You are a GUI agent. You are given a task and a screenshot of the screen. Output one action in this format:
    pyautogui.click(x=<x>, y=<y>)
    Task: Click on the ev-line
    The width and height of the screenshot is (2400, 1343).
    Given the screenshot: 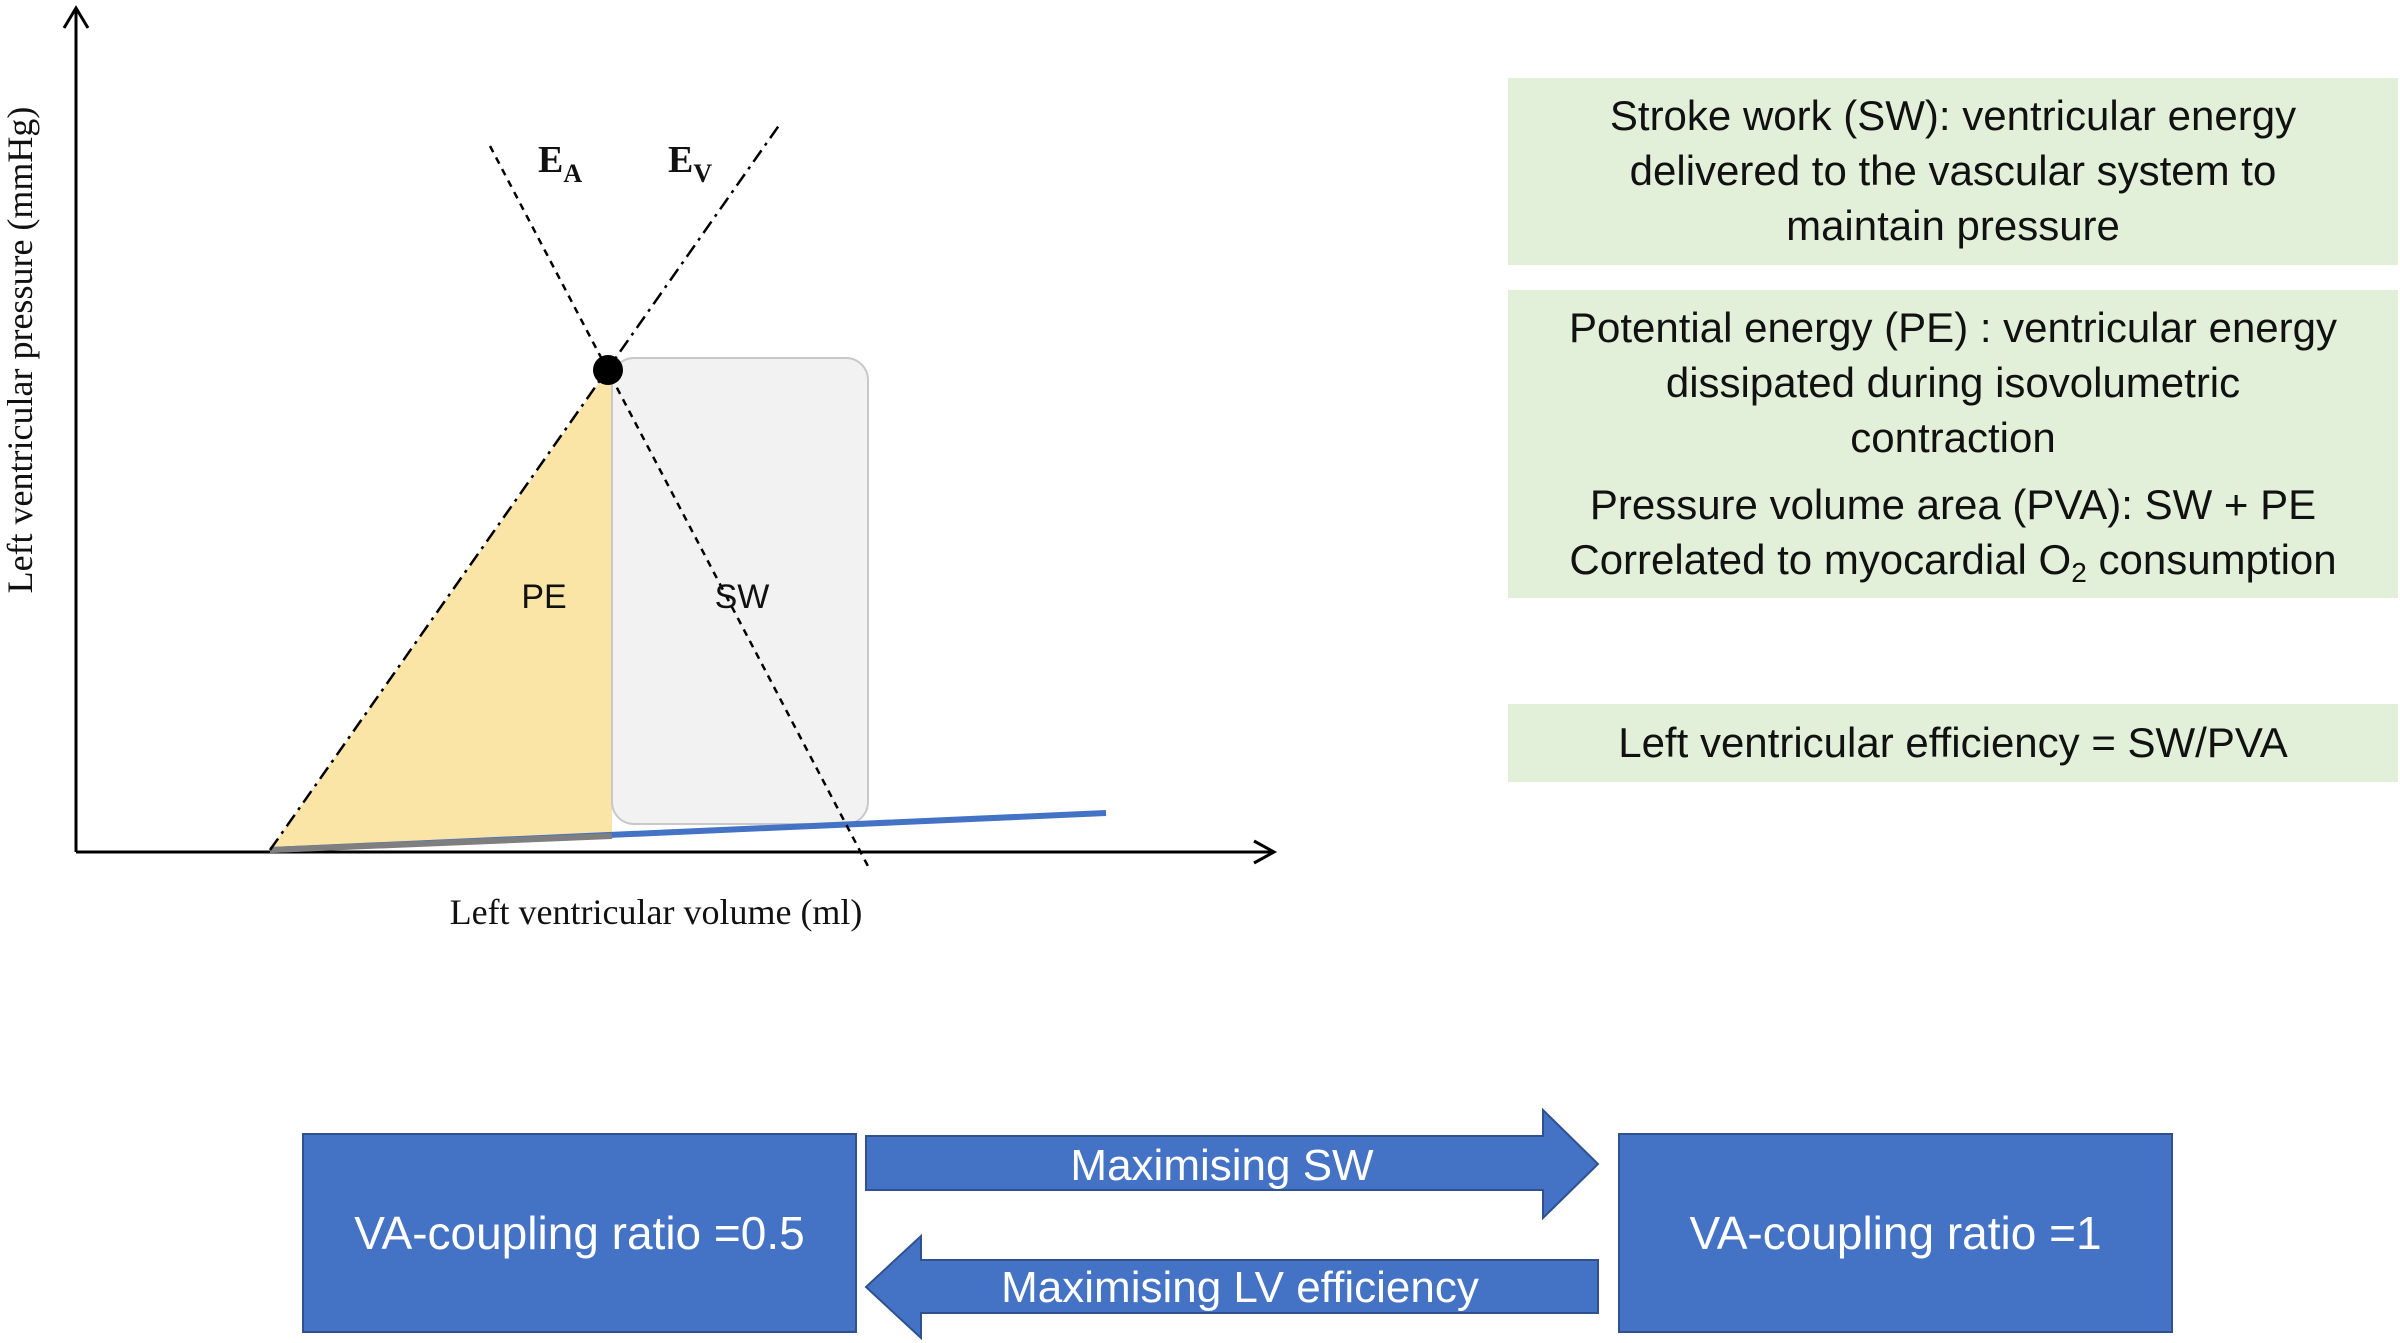 What is the action you would take?
    pyautogui.click(x=525, y=487)
    